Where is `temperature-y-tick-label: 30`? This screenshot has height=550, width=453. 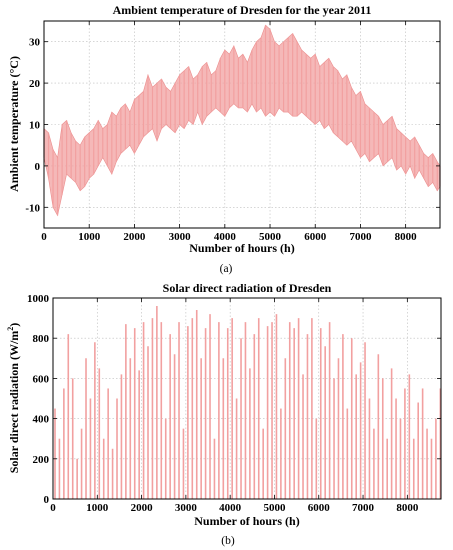 temperature-y-tick-label: 30 is located at coordinates (35, 43).